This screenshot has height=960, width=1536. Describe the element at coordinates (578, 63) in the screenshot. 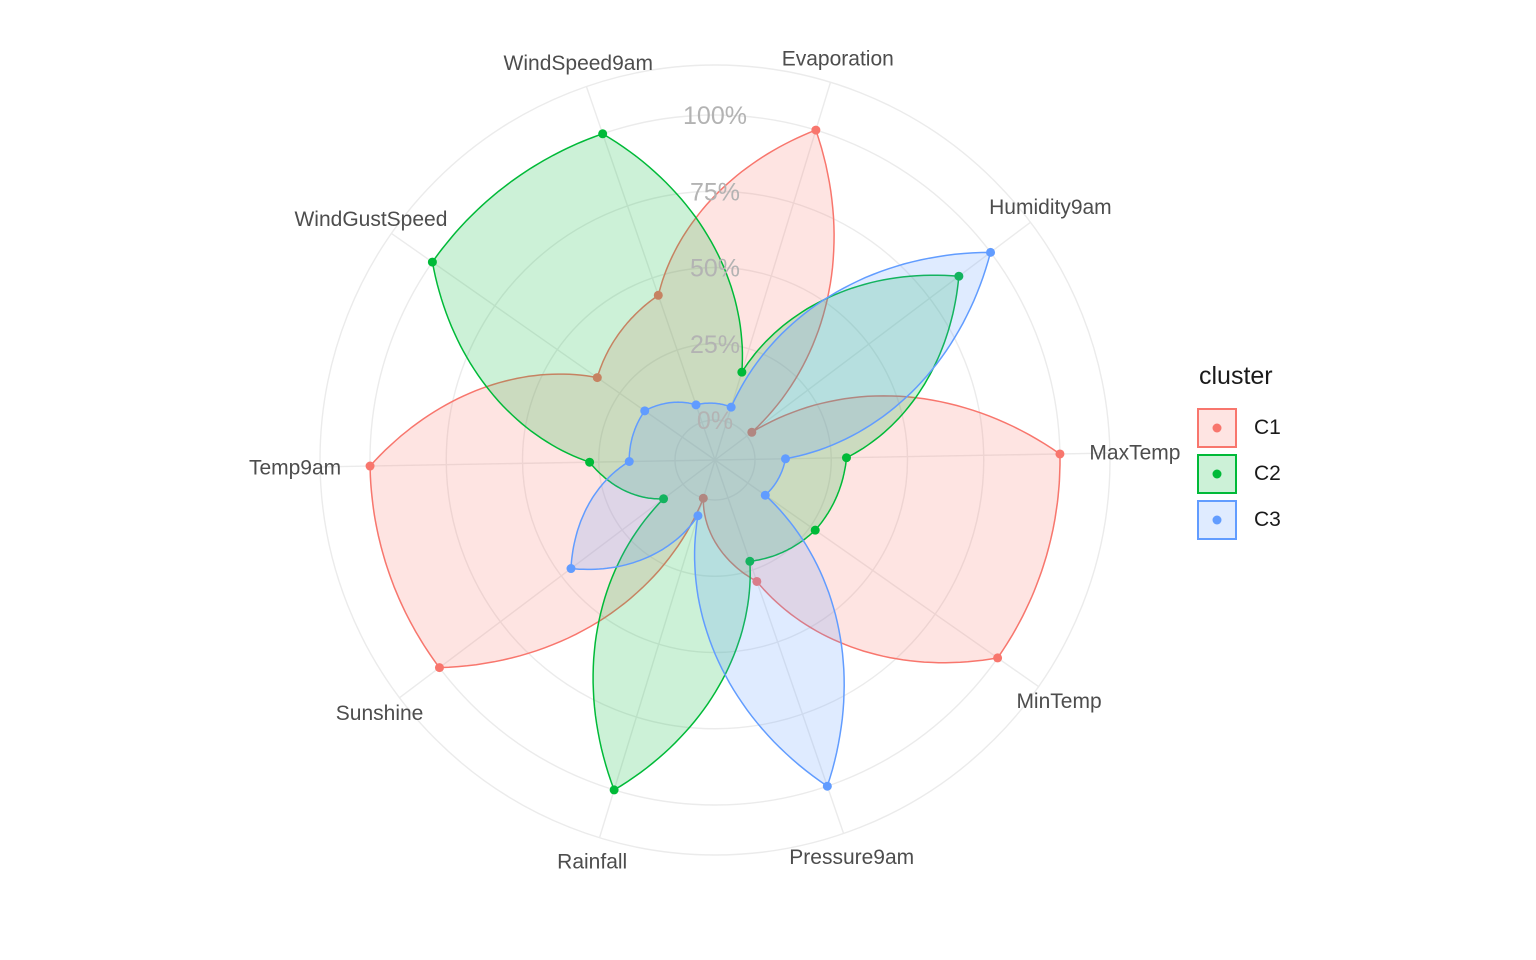

I see `axis-label-windspeed9am: WindSpeed9am` at that location.